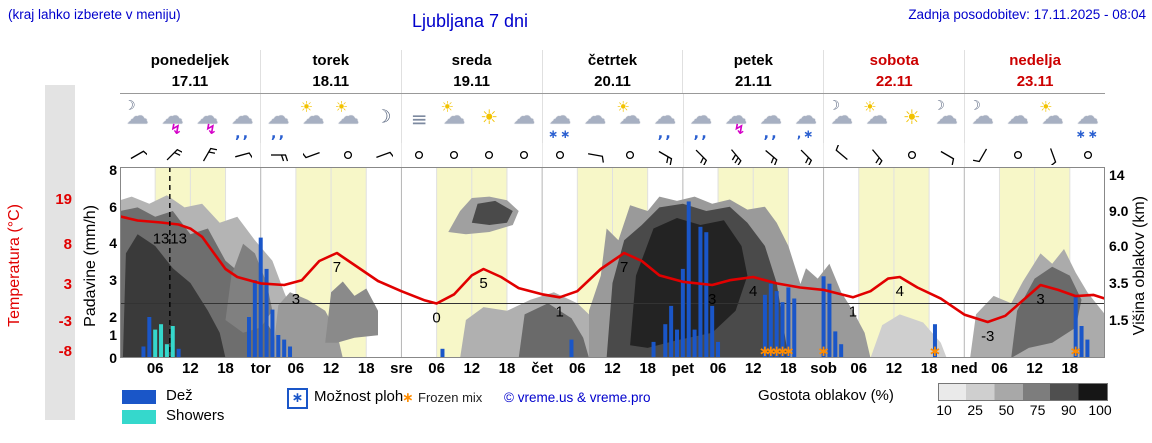 This screenshot has width=1152, height=443. What do you see at coordinates (987, 336) in the screenshot?
I see `temperature-value-label: -3` at bounding box center [987, 336].